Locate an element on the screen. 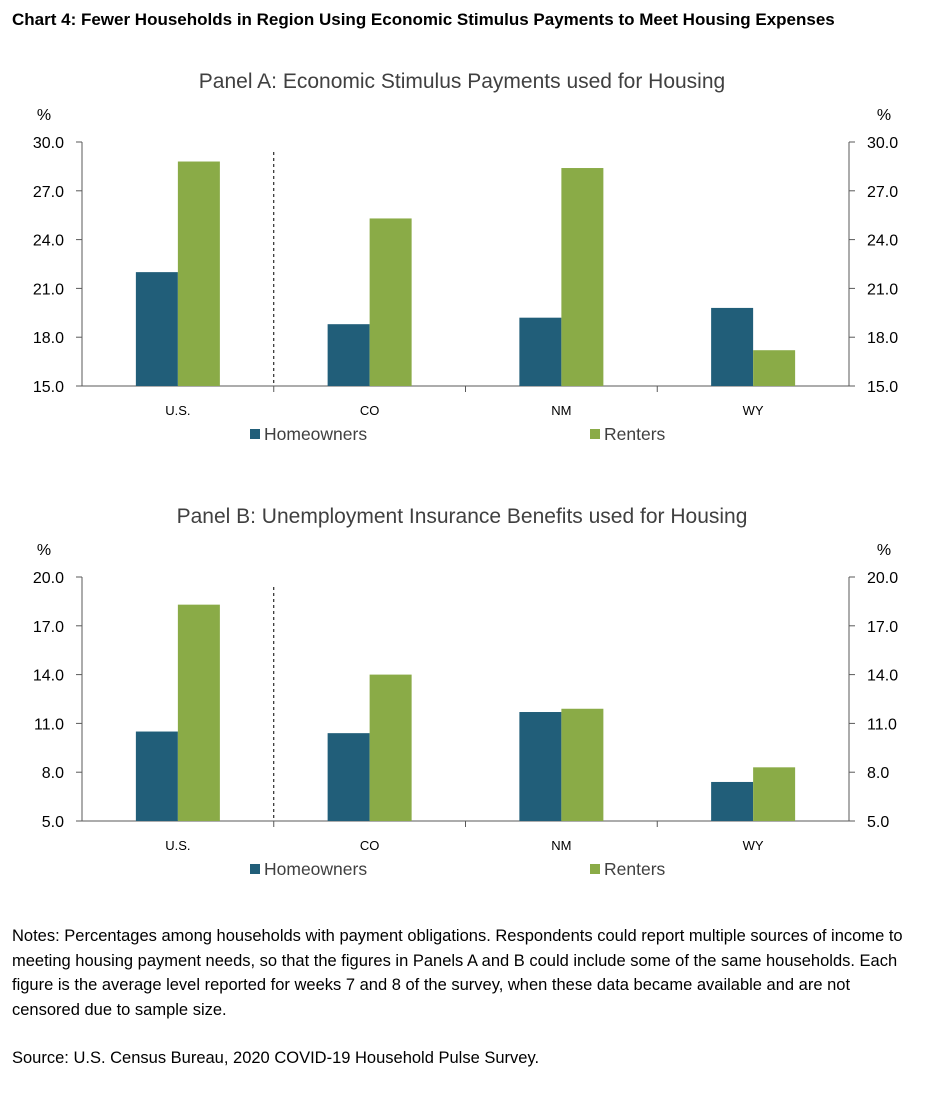 This screenshot has height=1099, width=925. panel-a-ytick-label-right: 18.0 is located at coordinates (882, 338).